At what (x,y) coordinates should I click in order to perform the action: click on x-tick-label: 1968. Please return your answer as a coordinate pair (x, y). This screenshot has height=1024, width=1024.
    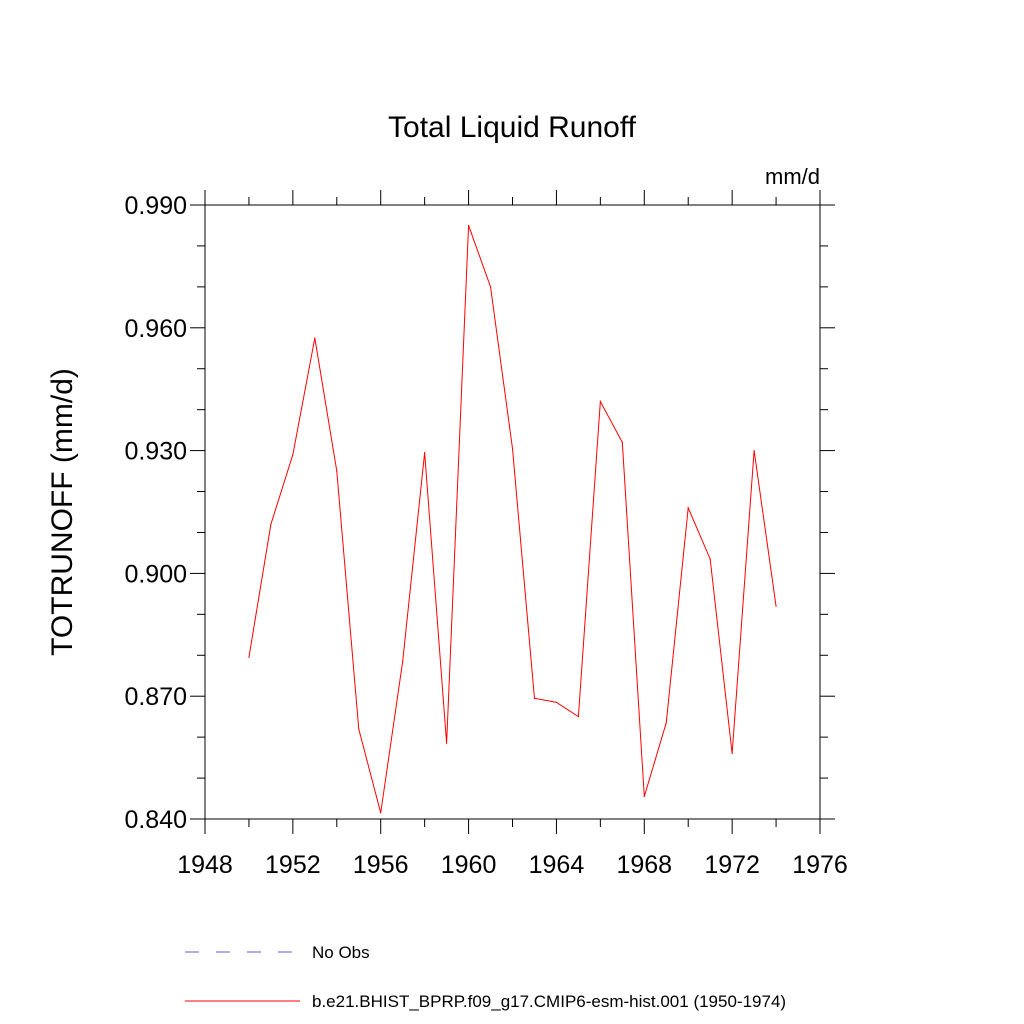
    Looking at the image, I should click on (644, 865).